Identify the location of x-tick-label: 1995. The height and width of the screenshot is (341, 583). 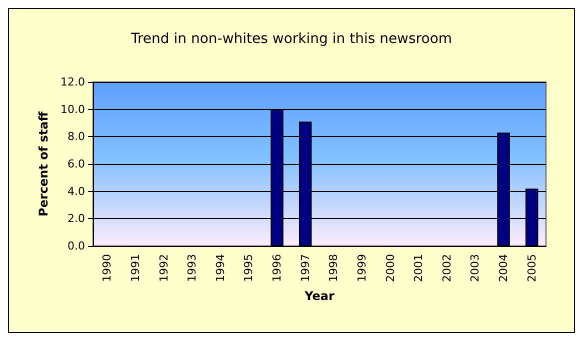
(249, 268).